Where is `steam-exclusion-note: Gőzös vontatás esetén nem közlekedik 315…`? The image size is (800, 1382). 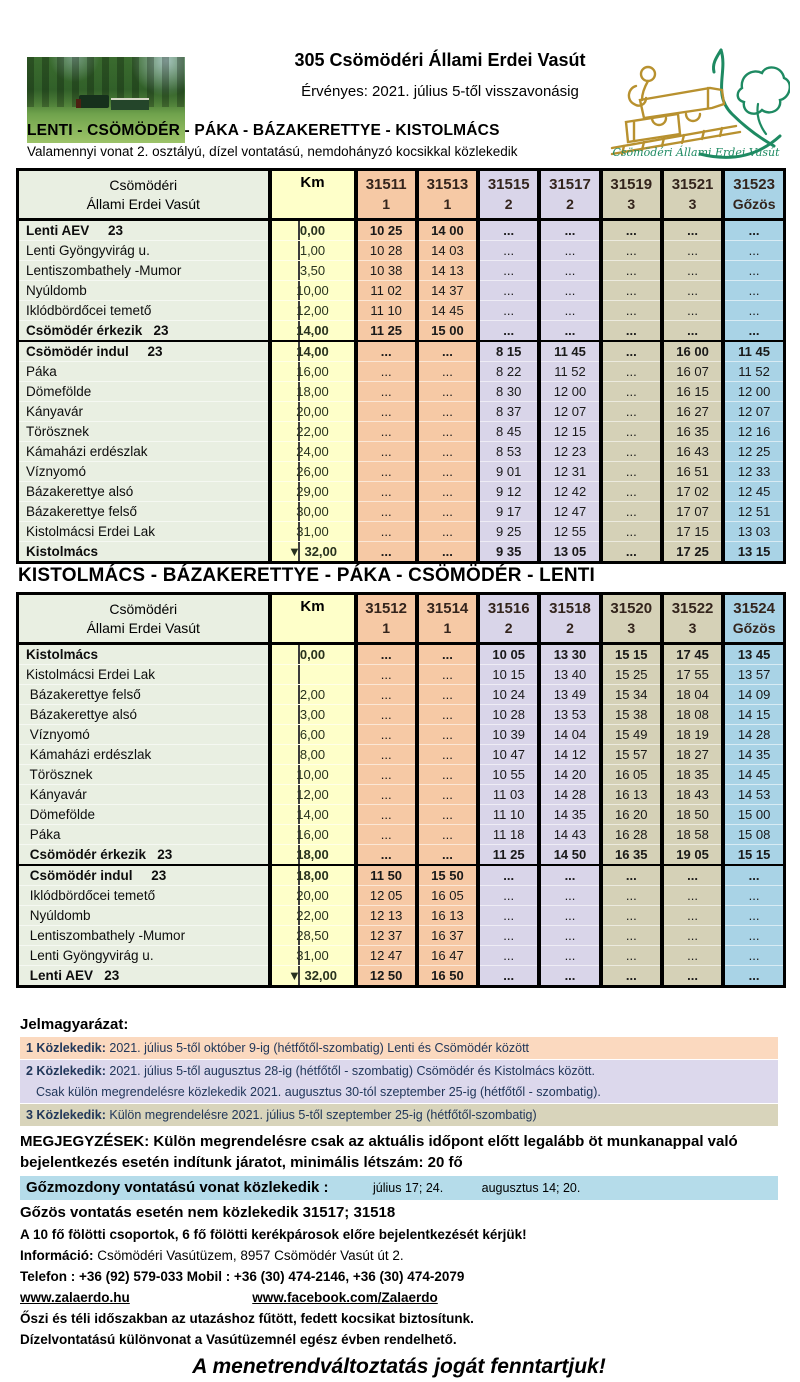 steam-exclusion-note: Gőzös vontatás esetén nem közlekedik 315… is located at coordinates (208, 1212).